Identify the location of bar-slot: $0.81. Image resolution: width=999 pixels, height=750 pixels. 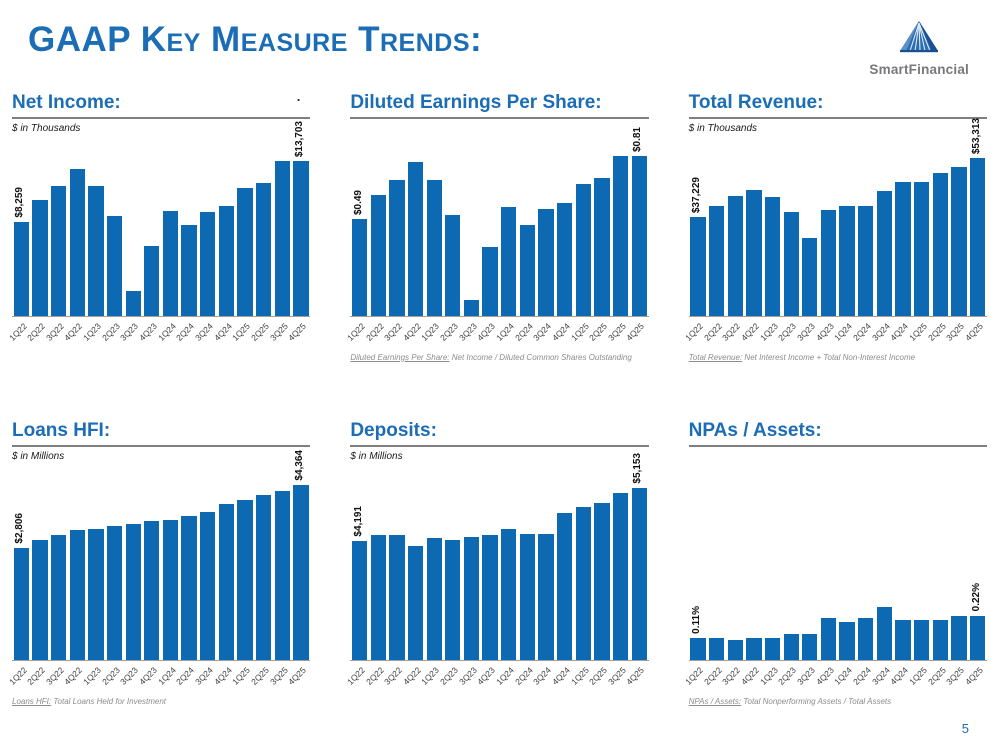
(639, 221).